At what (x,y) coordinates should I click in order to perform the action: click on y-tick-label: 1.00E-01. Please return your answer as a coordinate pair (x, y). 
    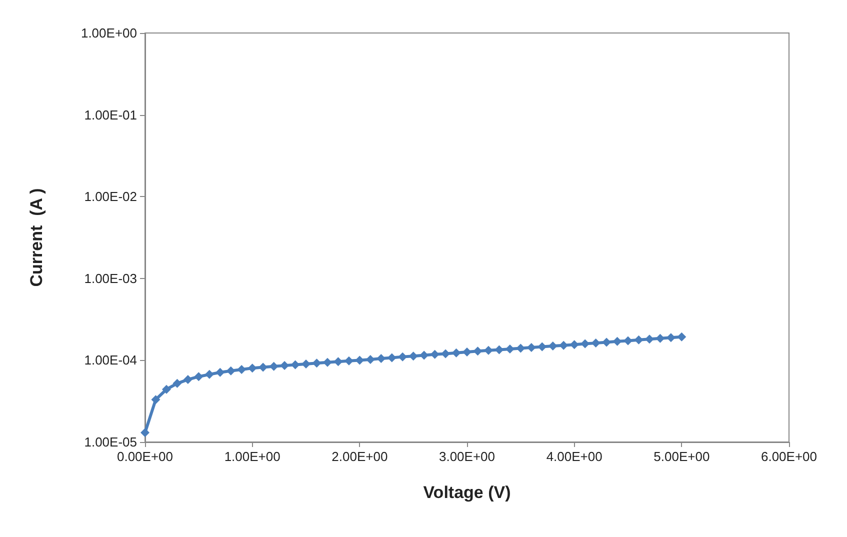
    Looking at the image, I should click on (110, 114).